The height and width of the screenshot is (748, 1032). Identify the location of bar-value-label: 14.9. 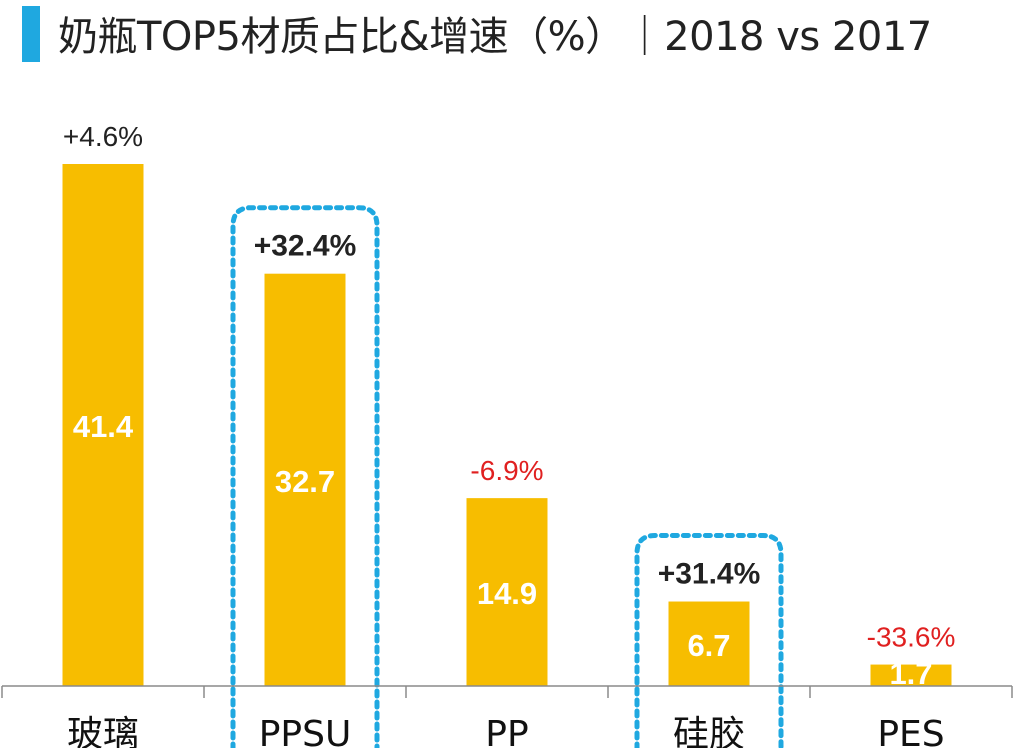
(507, 593).